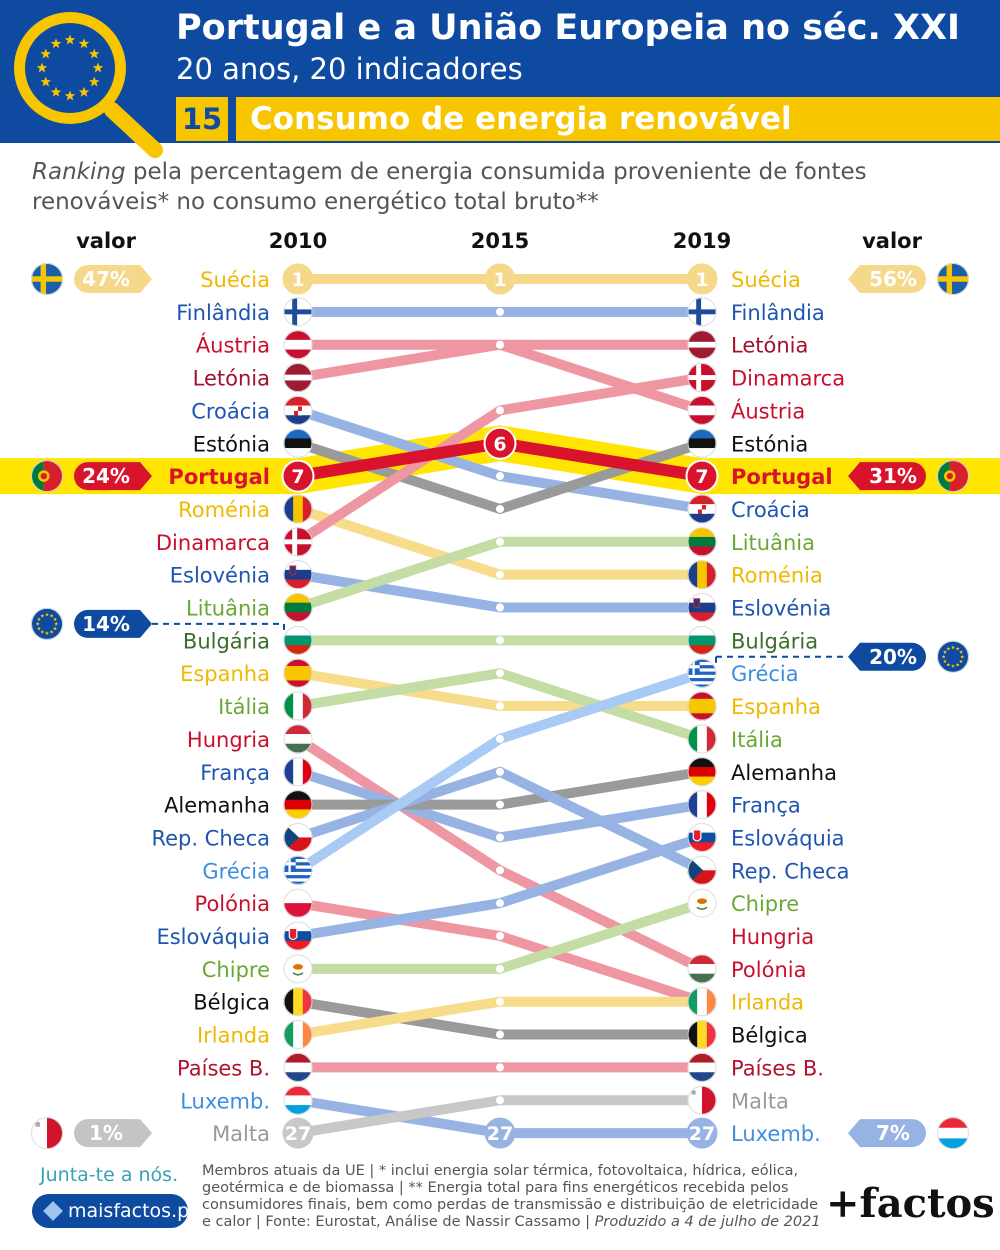  What do you see at coordinates (233, 1036) in the screenshot?
I see `left-label-ie: Irlanda` at bounding box center [233, 1036].